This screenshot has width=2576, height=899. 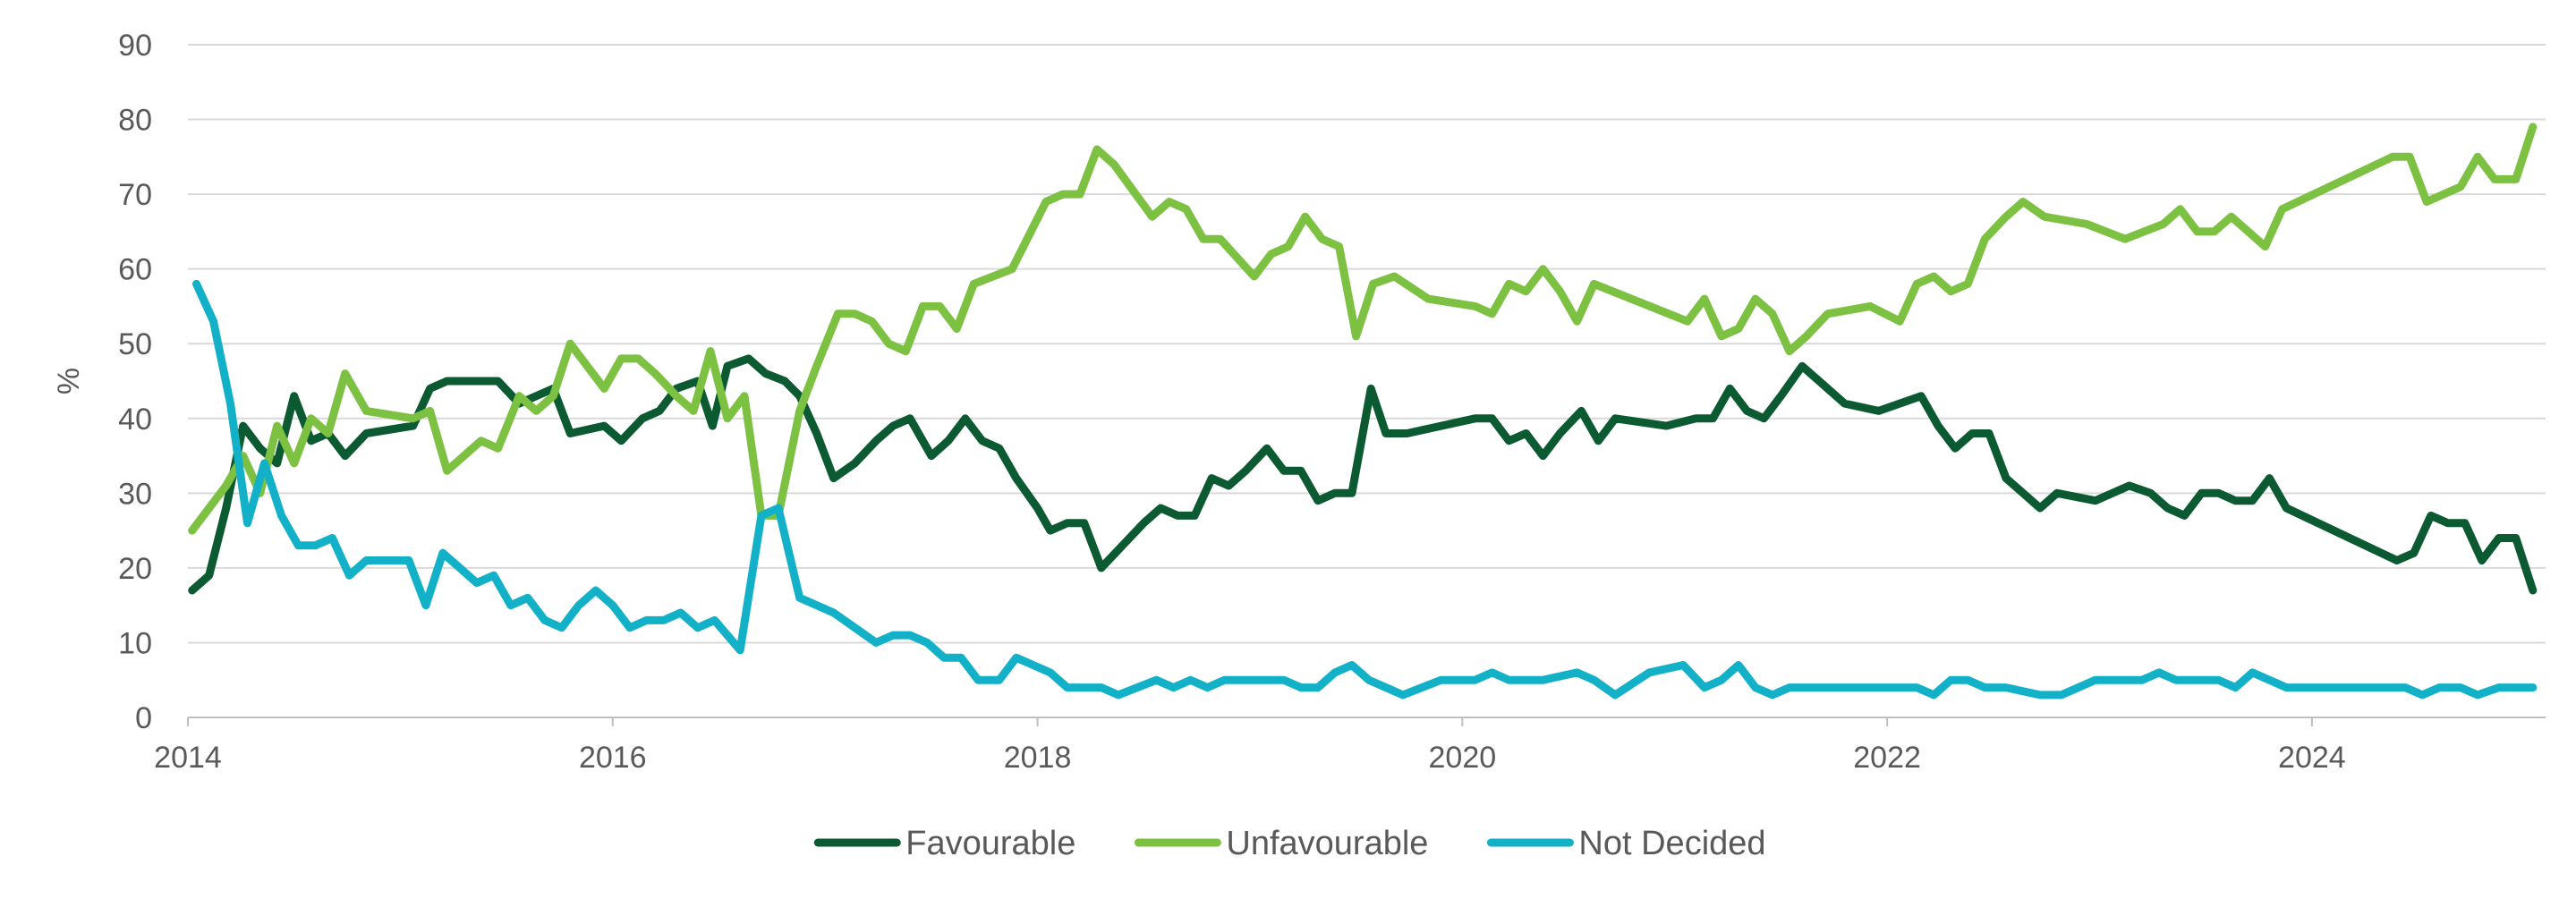 I want to click on axes, so click(x=1366, y=721).